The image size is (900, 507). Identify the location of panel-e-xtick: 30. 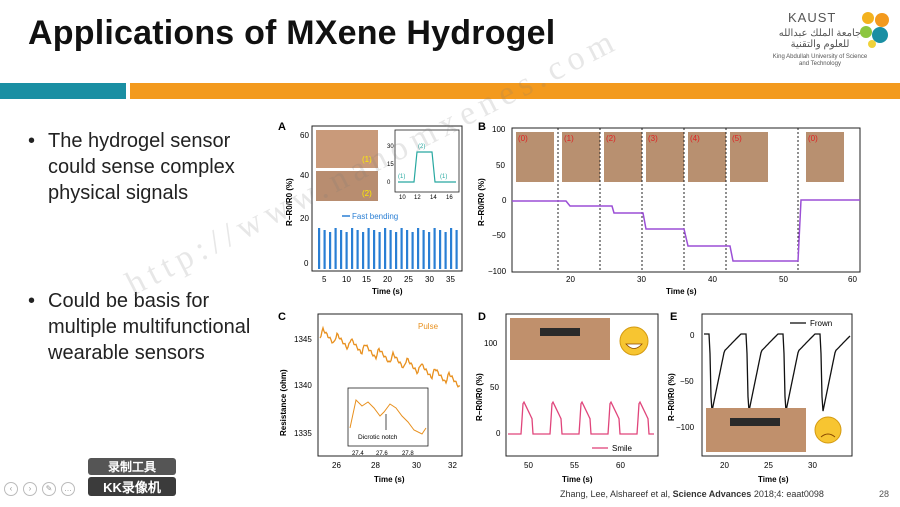
(812, 465).